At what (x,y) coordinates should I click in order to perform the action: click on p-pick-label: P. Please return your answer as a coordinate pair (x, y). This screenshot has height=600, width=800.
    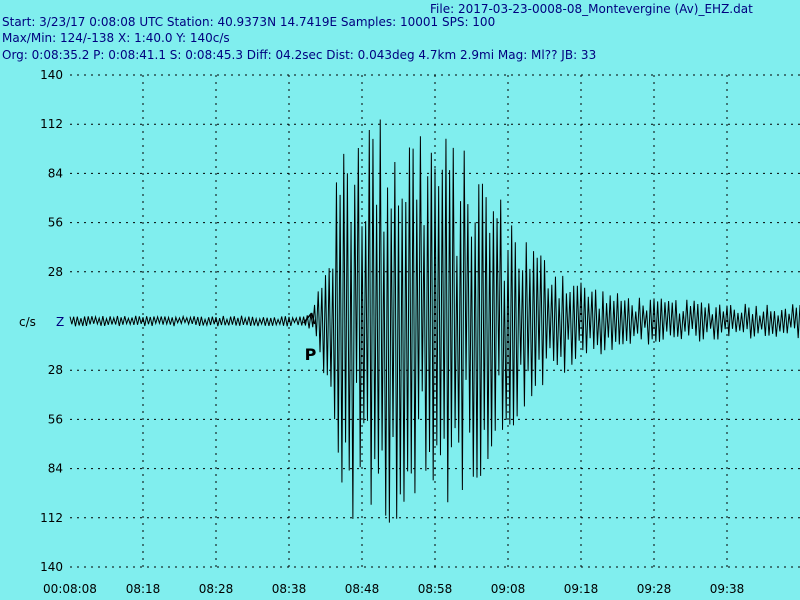
    Looking at the image, I should click on (311, 354).